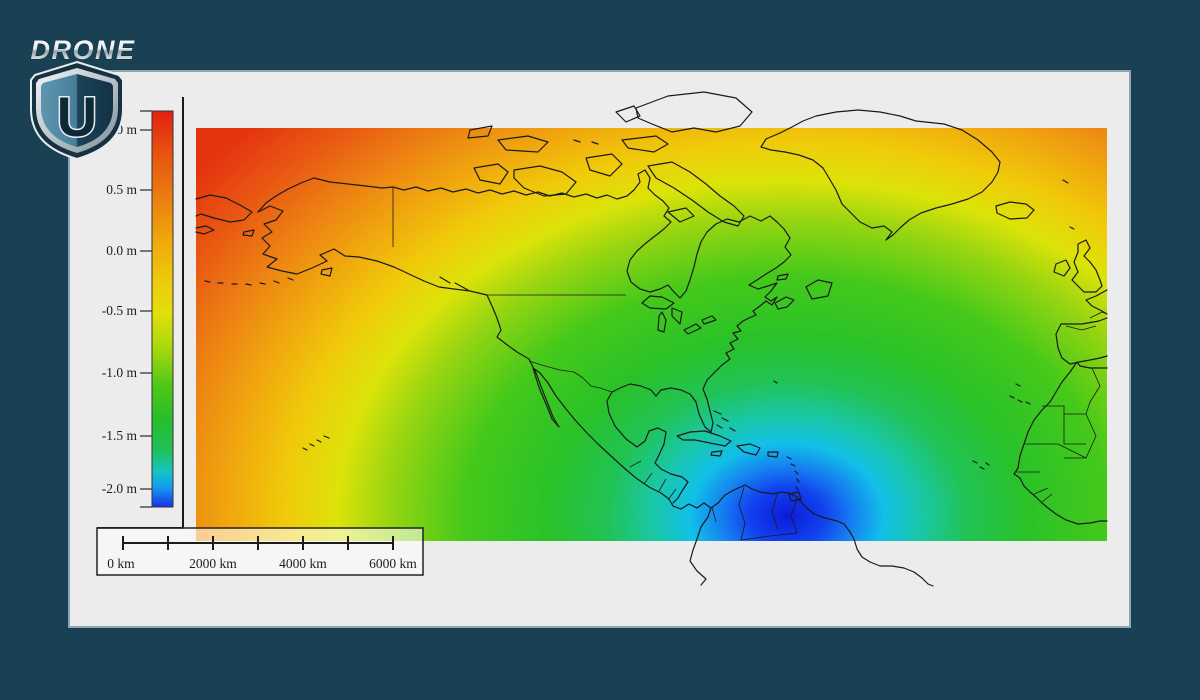  Describe the element at coordinates (146, 309) in the screenshot. I see `colorbar-ticks` at that location.